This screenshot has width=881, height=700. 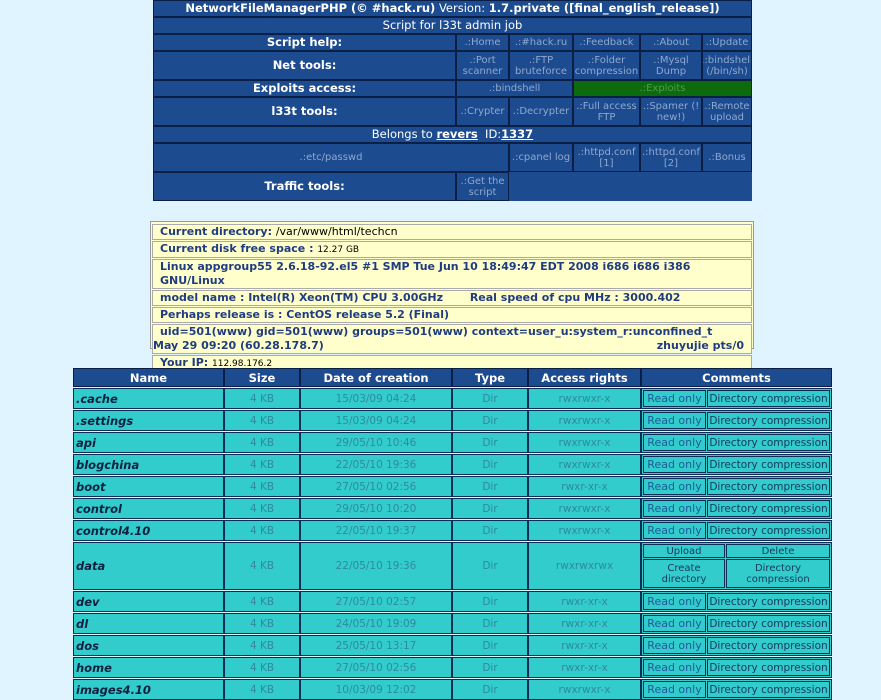 What do you see at coordinates (376, 420) in the screenshot?
I see `file-date: 15/03/09 04:24` at bounding box center [376, 420].